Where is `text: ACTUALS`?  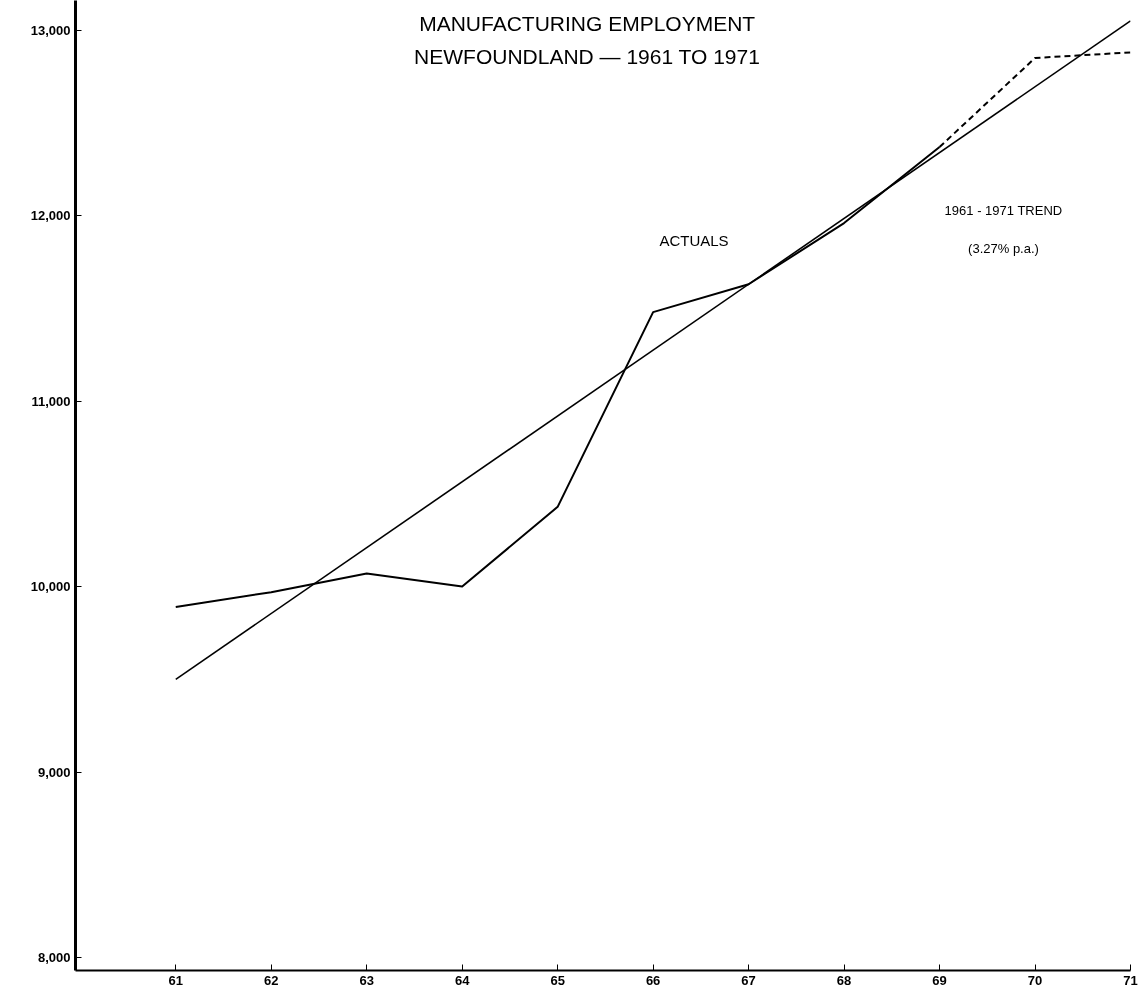
text: ACTUALS is located at coordinates (694, 241).